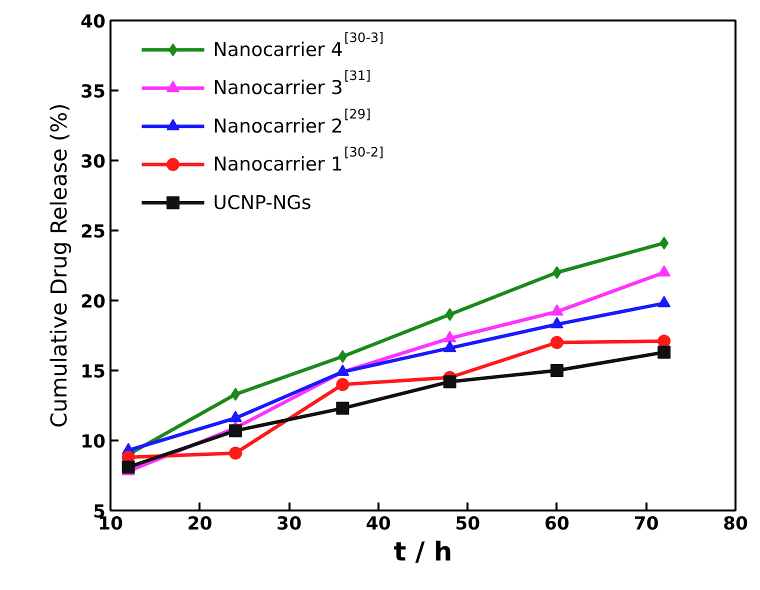 The height and width of the screenshot is (590, 760). Describe the element at coordinates (557, 524) in the screenshot. I see `x-tick-label: 60` at that location.